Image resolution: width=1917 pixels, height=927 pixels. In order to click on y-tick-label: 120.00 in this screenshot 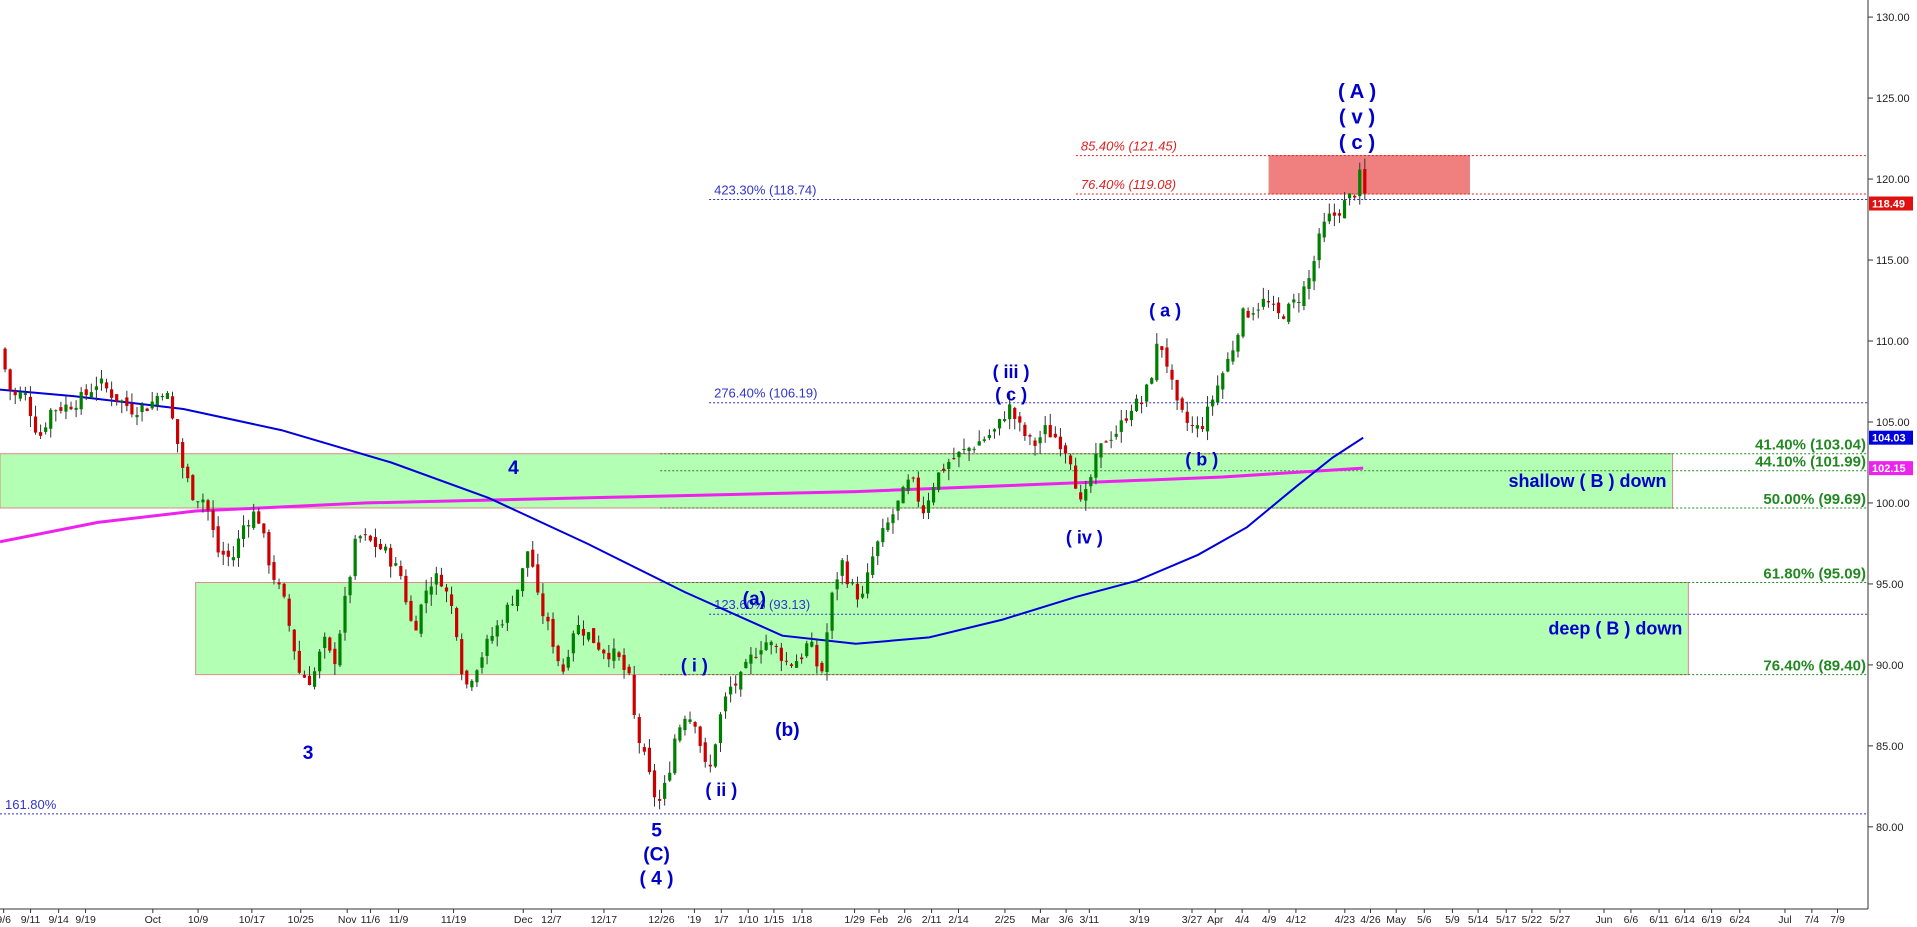, I will do `click(1893, 180)`.